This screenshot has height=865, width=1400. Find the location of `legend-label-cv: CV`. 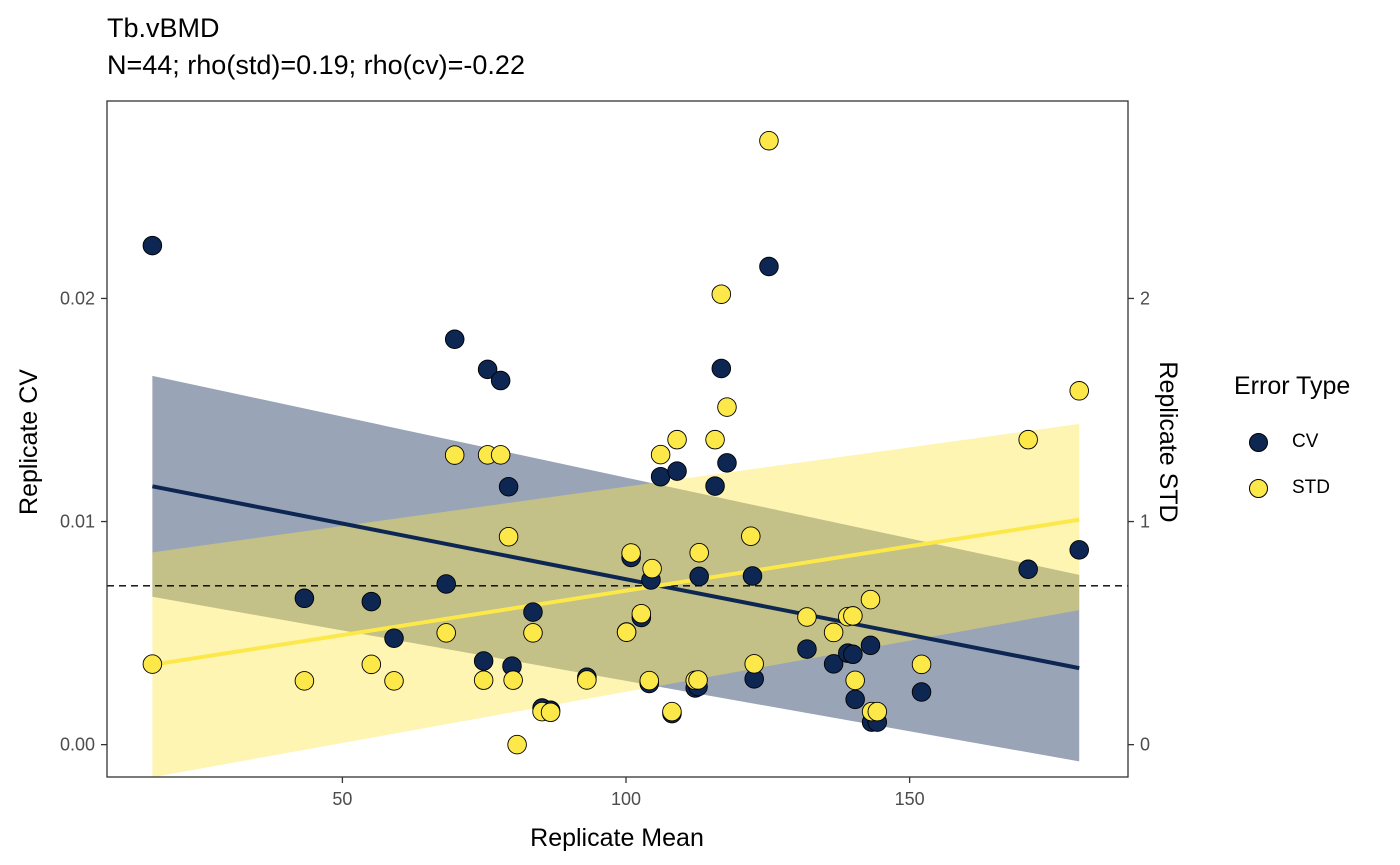

legend-label-cv: CV is located at coordinates (1305, 441).